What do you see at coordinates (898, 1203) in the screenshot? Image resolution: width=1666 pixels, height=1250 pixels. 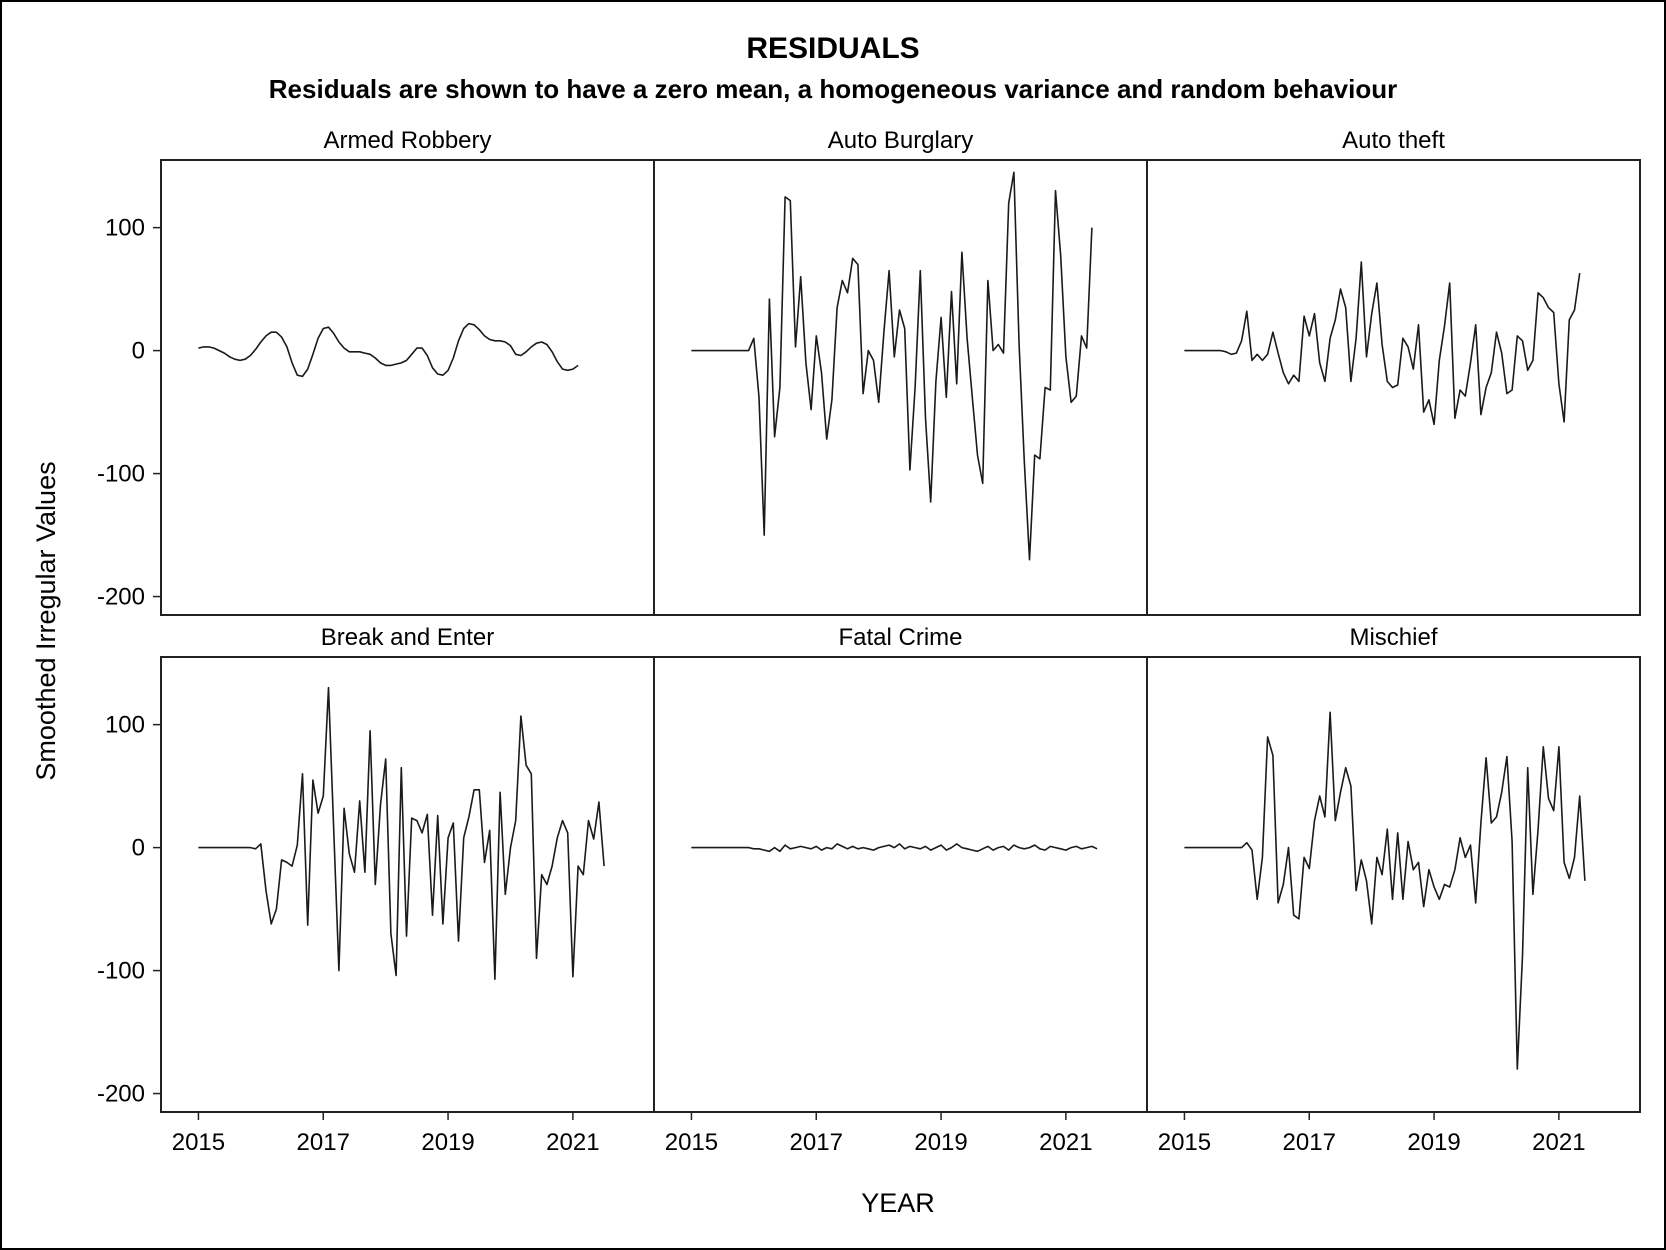 I see `x-axis-label: YEAR` at bounding box center [898, 1203].